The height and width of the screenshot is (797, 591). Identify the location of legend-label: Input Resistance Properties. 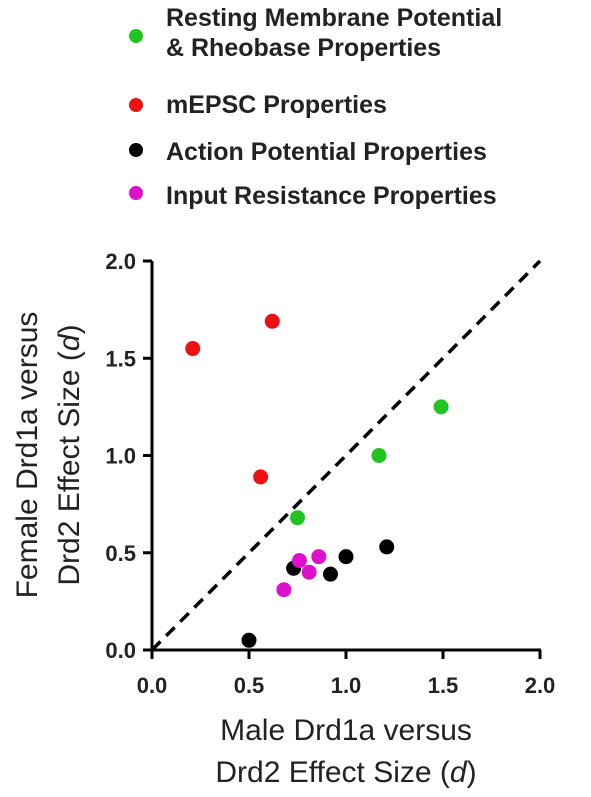
(331, 196).